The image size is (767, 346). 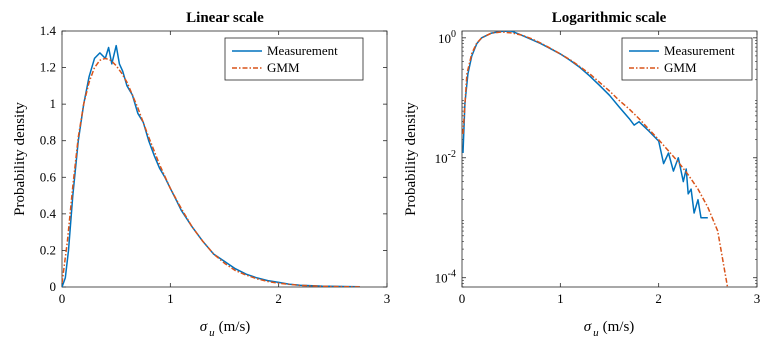 What do you see at coordinates (283, 67) in the screenshot?
I see `linear-legend-gmm-label: GMM` at bounding box center [283, 67].